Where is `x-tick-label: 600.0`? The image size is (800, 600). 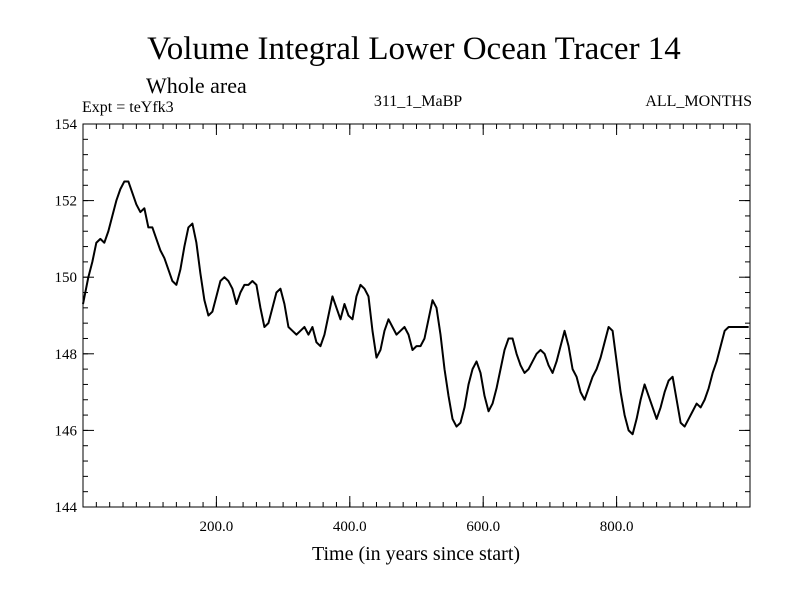
x-tick-label: 600.0 is located at coordinates (483, 527).